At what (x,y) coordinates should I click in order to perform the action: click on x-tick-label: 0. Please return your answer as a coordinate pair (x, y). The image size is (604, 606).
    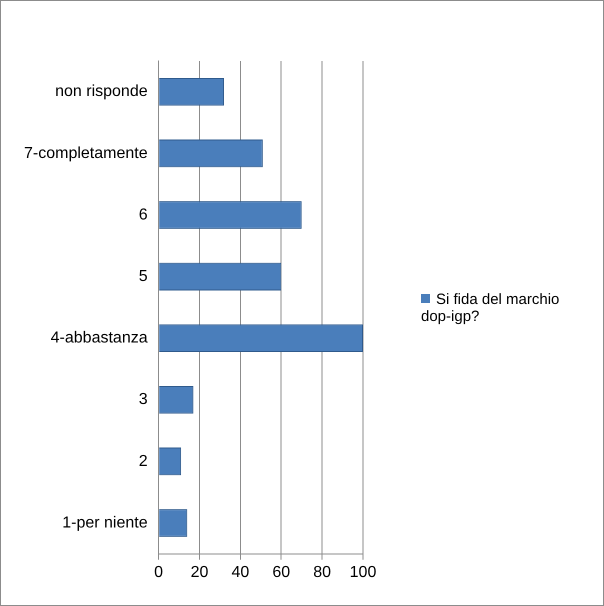
    Looking at the image, I should click on (159, 572).